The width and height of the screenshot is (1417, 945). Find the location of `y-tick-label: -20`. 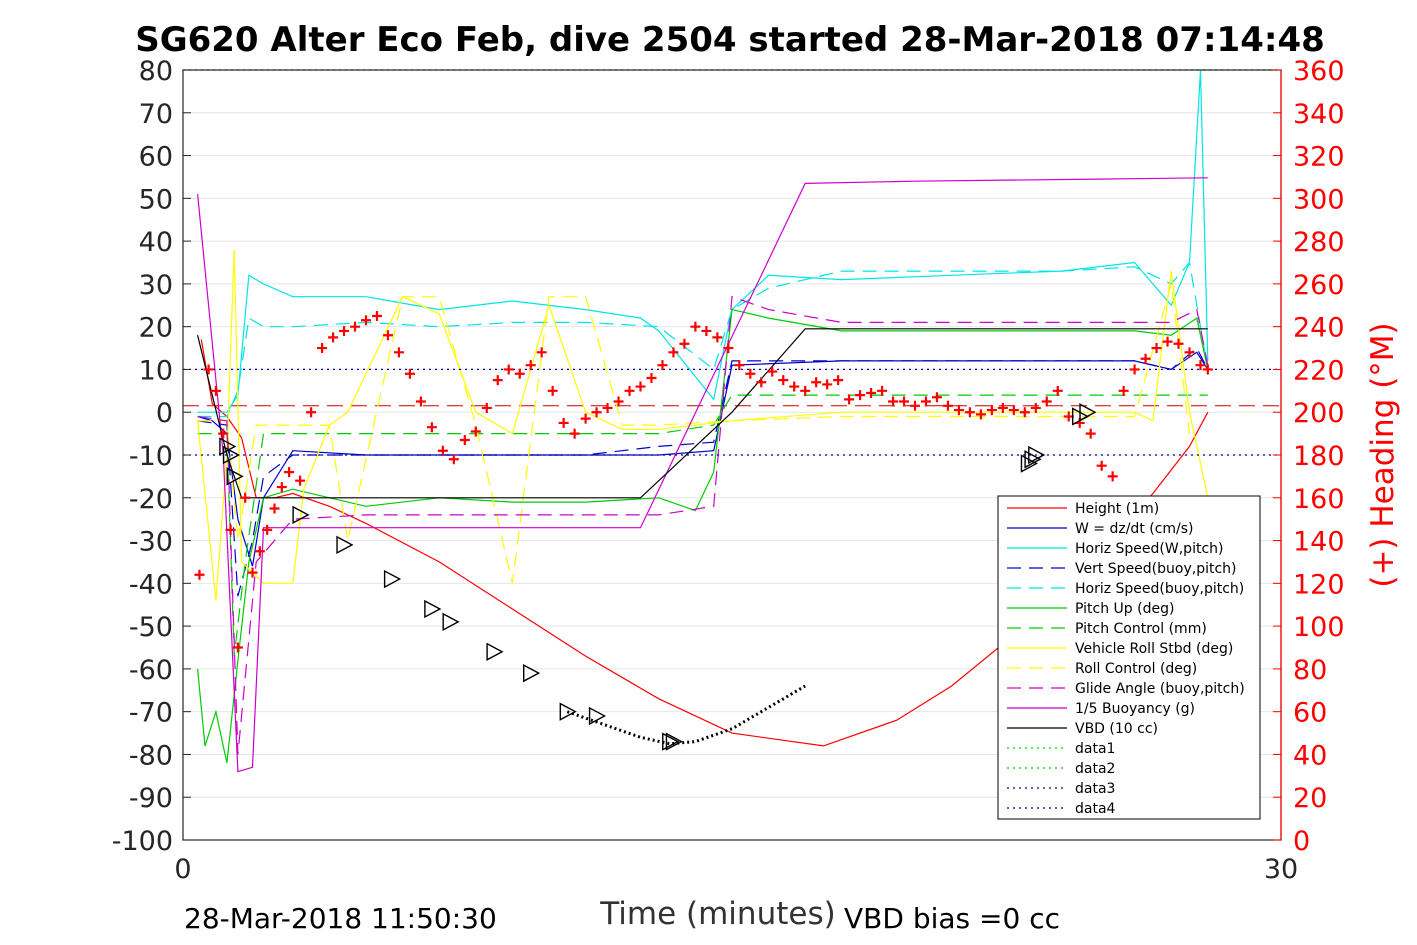

y-tick-label: -20 is located at coordinates (151, 499).